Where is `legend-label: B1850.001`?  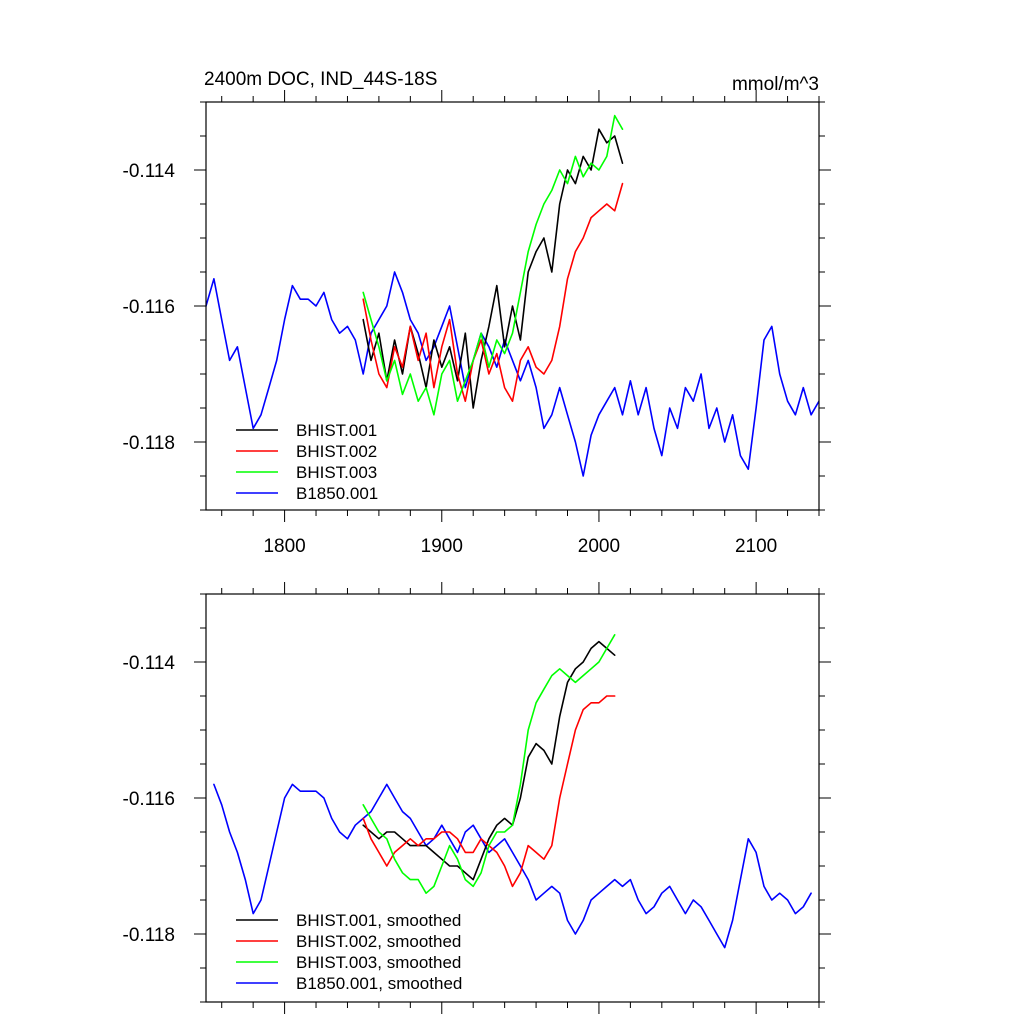 legend-label: B1850.001 is located at coordinates (337, 493).